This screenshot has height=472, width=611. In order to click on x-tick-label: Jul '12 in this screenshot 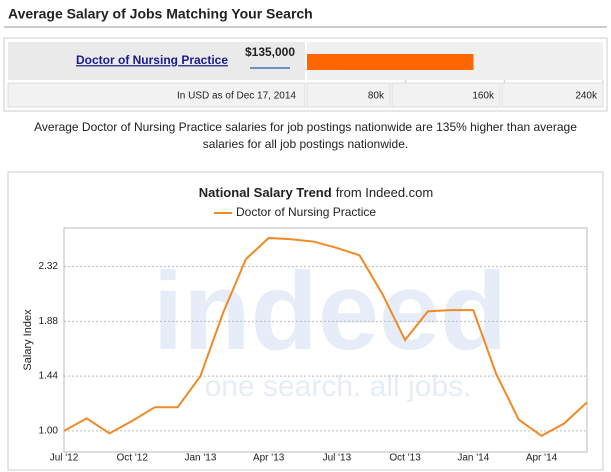, I will do `click(64, 458)`.